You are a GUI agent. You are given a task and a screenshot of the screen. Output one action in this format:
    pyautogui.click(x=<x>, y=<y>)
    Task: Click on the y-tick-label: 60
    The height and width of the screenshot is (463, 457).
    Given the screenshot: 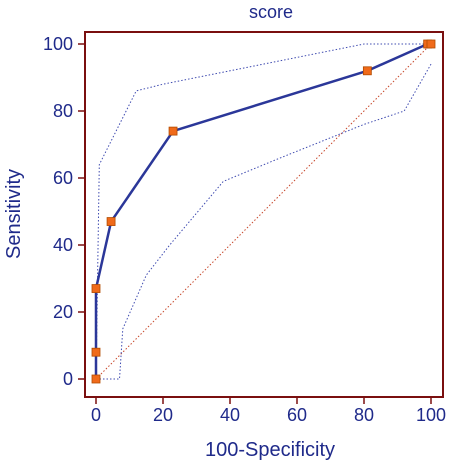 What is the action you would take?
    pyautogui.click(x=63, y=178)
    